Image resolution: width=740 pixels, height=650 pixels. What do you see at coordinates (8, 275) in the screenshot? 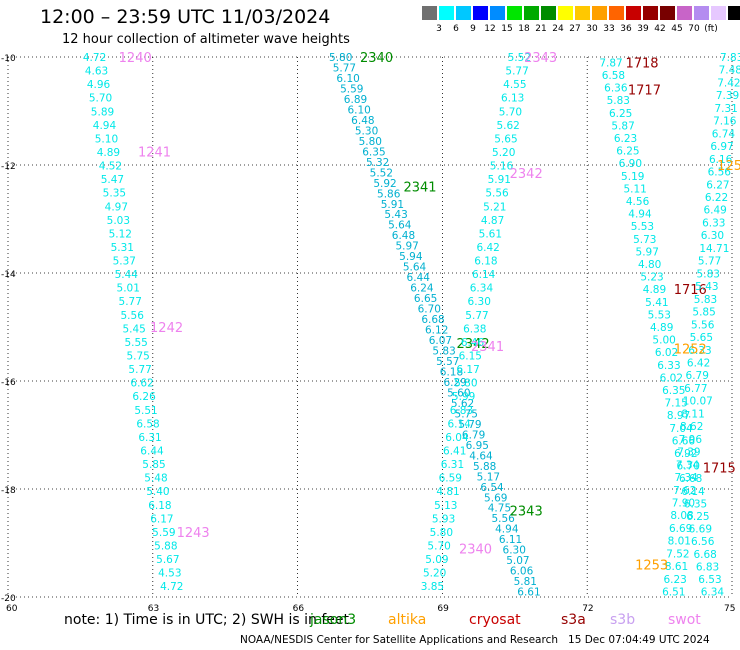
I see `y-tick-label: -14` at bounding box center [8, 275].